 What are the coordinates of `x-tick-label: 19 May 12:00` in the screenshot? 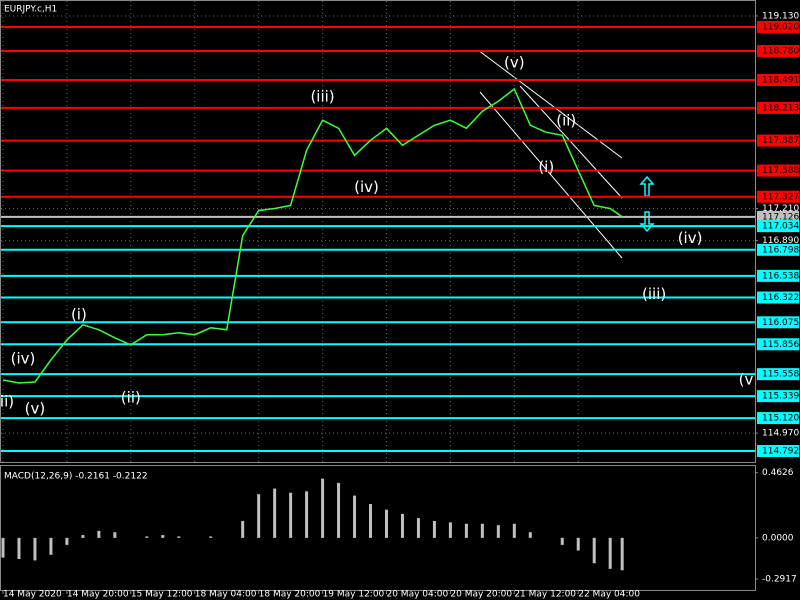 It's located at (354, 595).